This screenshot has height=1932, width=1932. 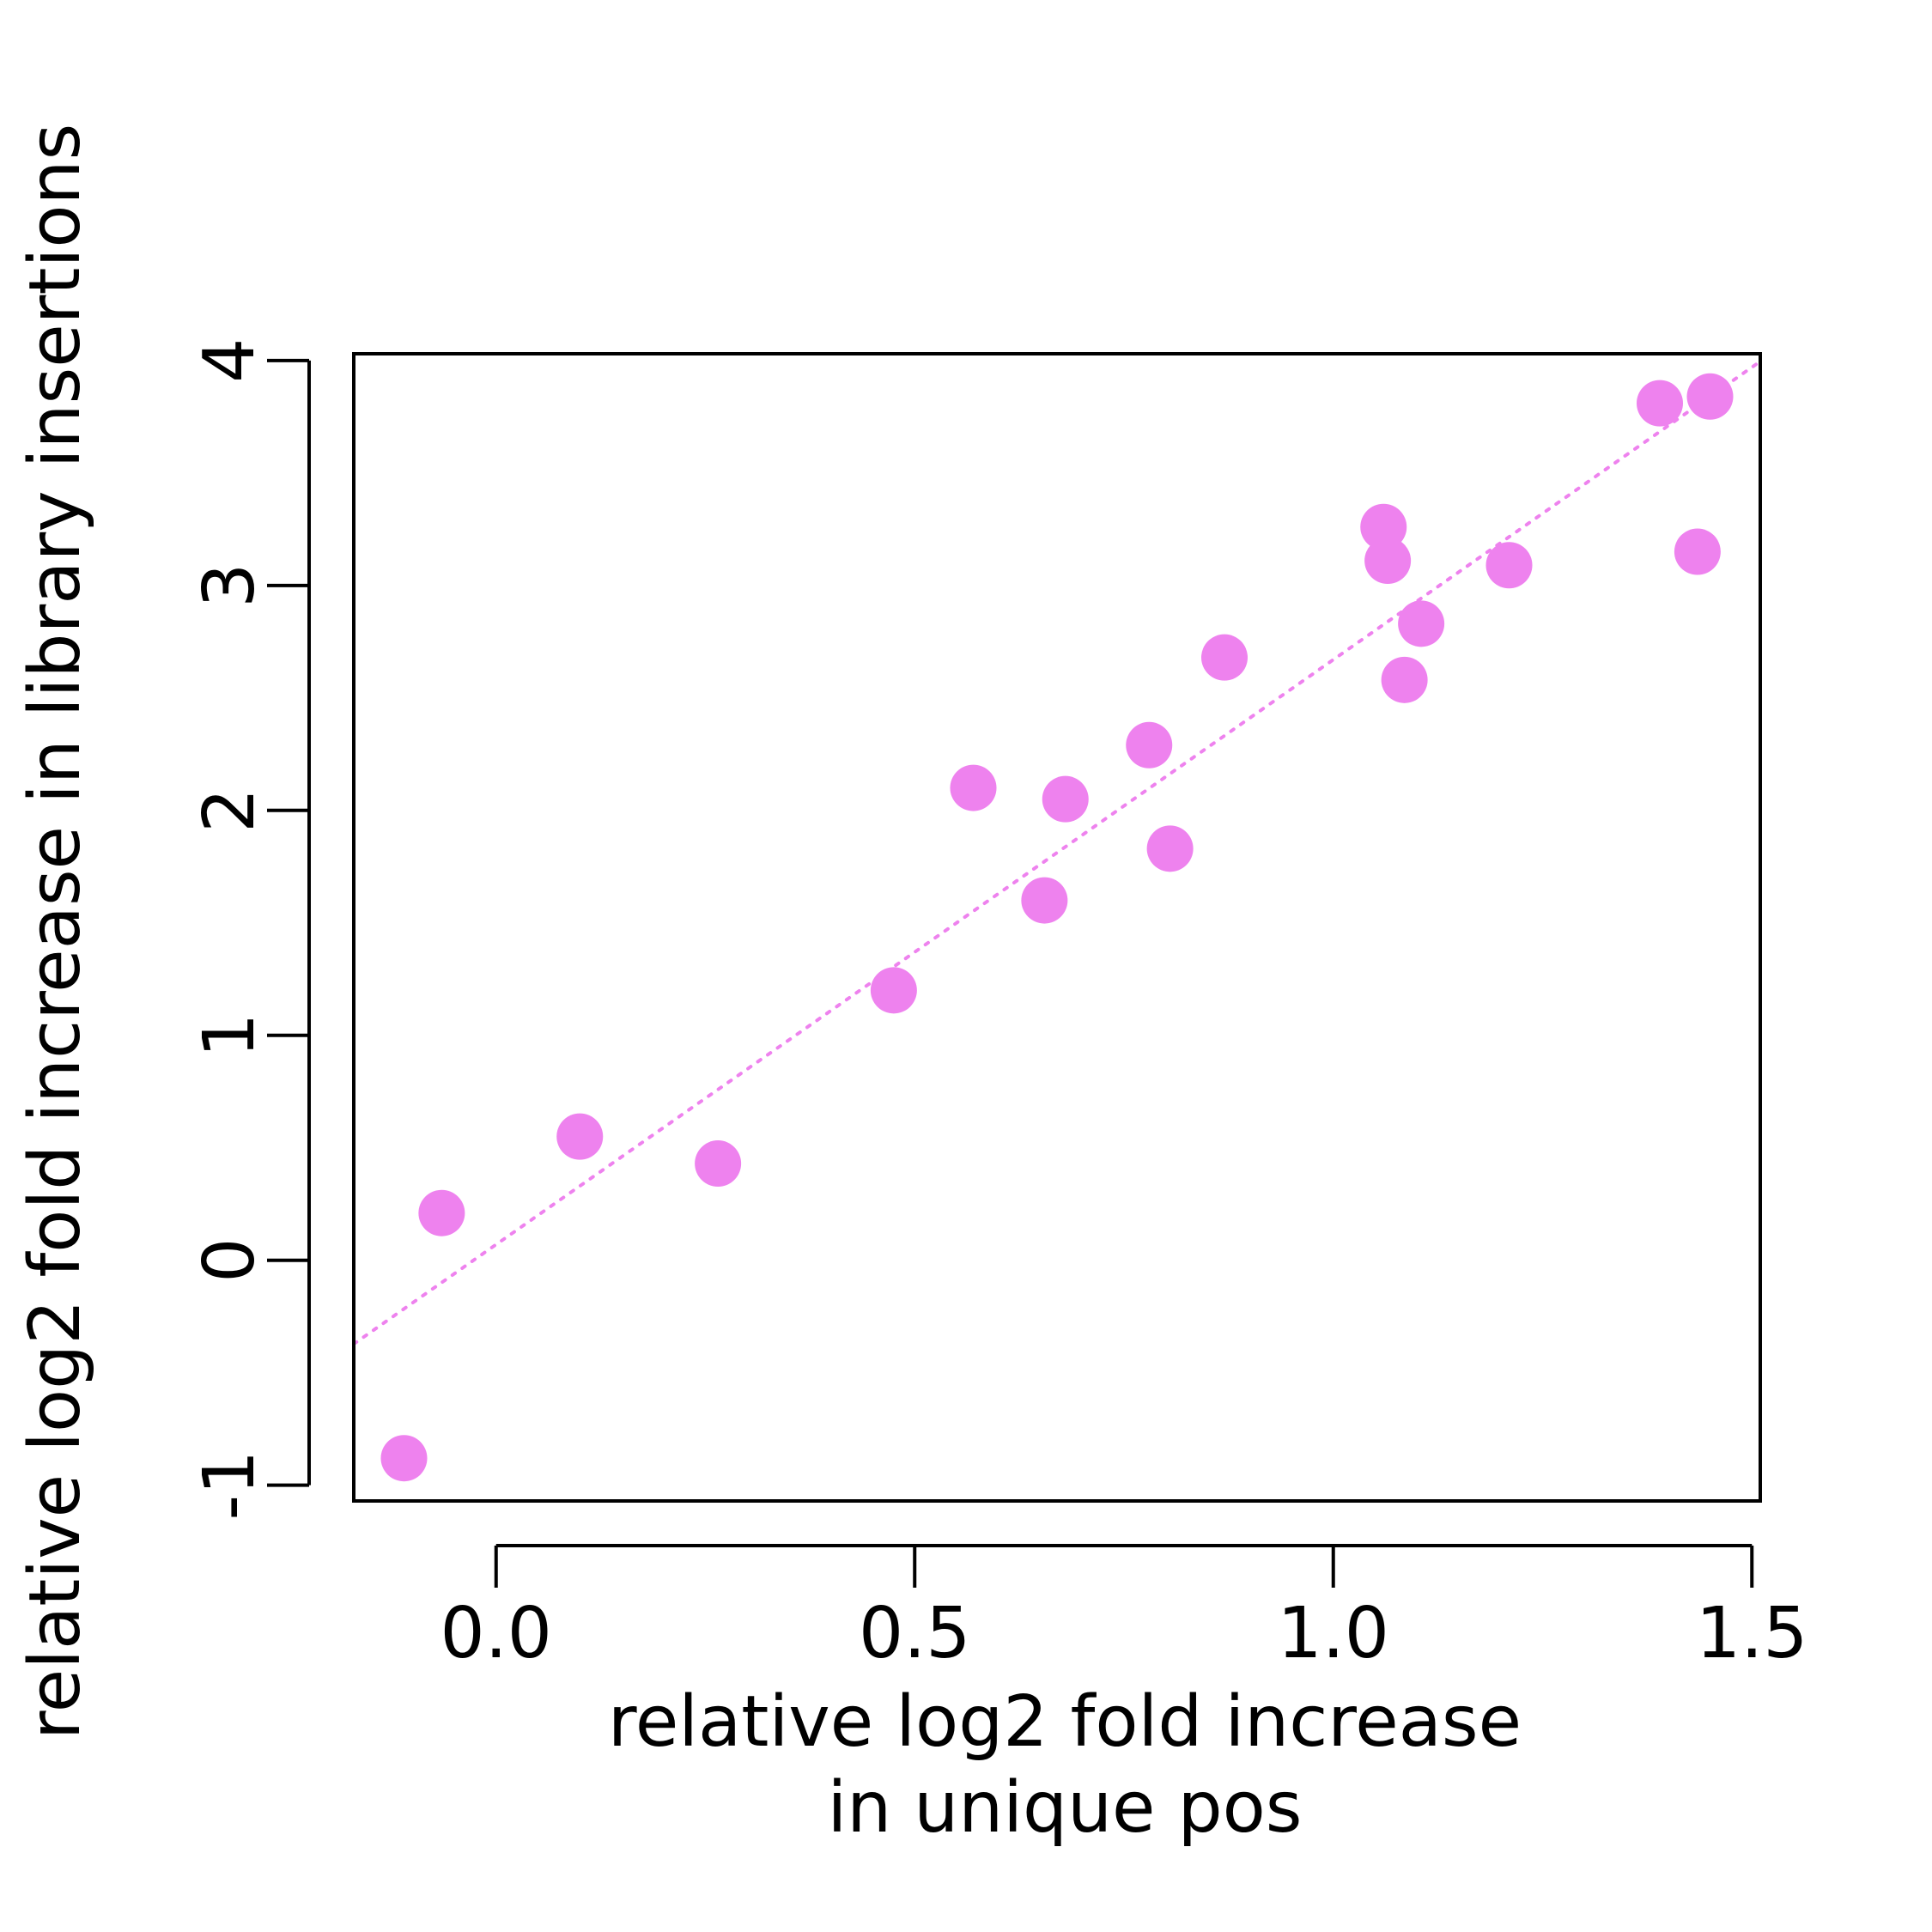 What do you see at coordinates (229, 1485) in the screenshot?
I see `y-tick-label-0: -1` at bounding box center [229, 1485].